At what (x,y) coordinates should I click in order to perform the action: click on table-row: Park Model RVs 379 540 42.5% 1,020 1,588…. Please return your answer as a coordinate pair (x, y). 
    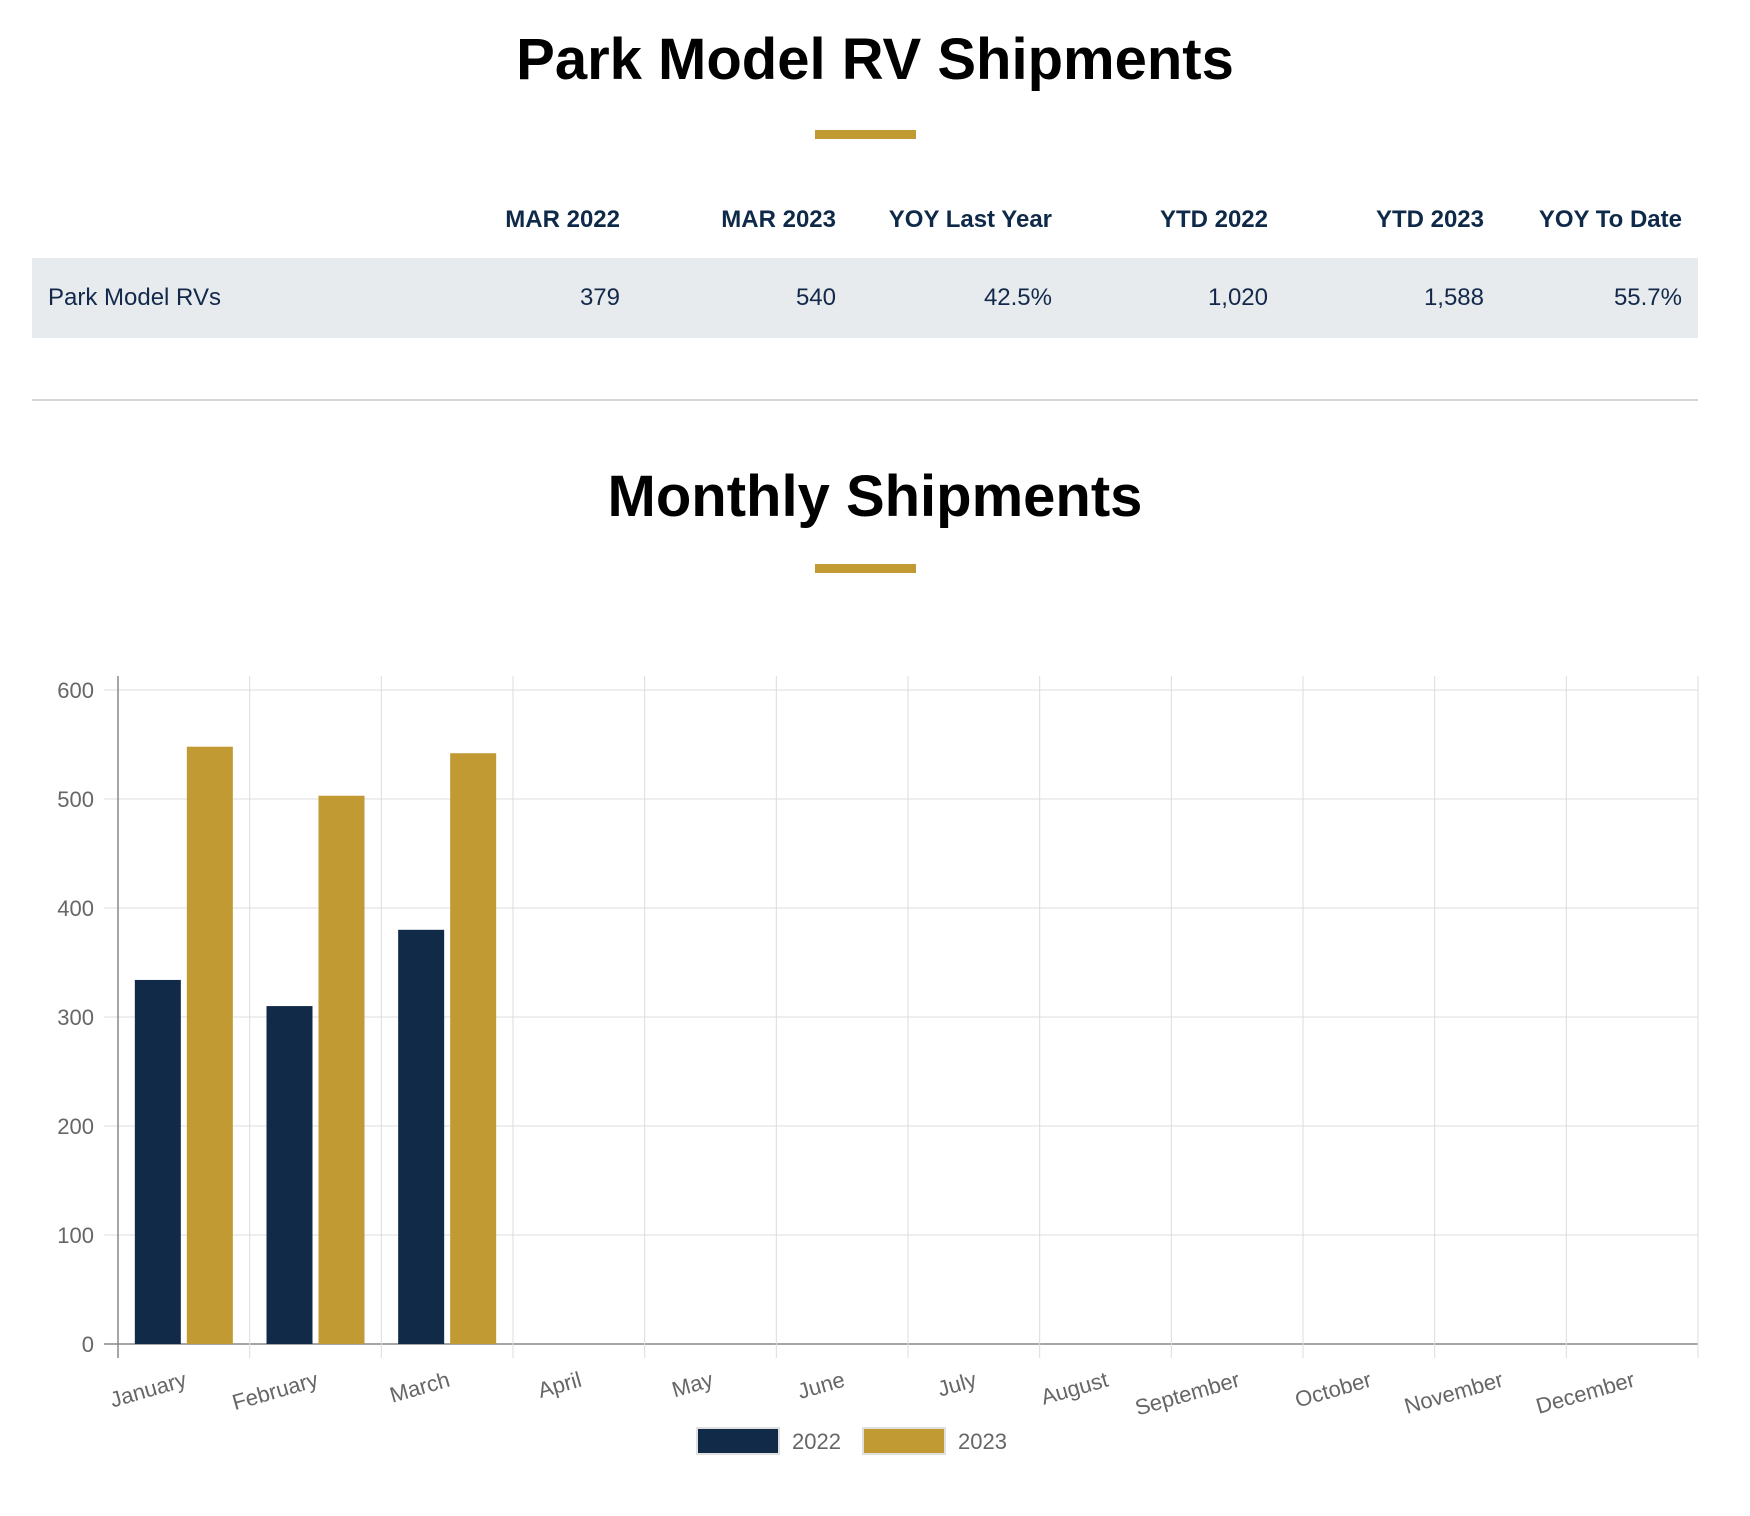
    Looking at the image, I should click on (865, 298).